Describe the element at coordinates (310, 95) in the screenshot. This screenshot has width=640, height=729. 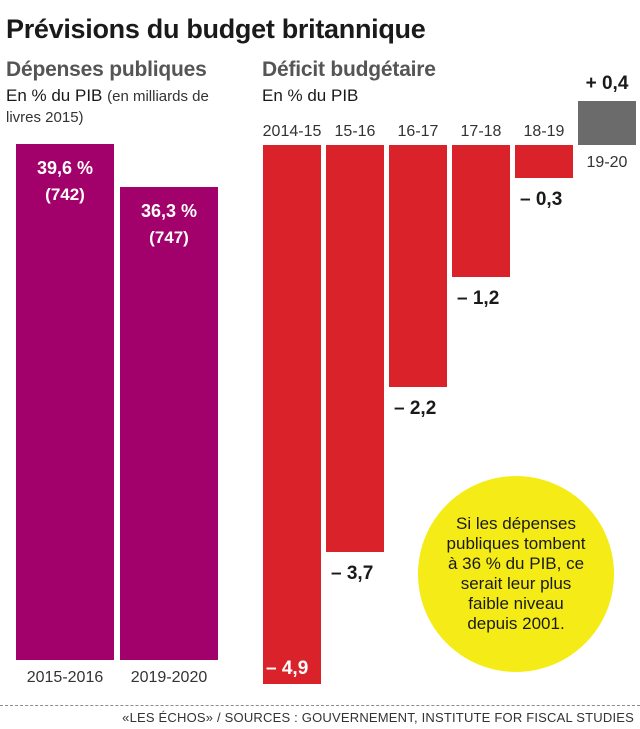
I see `deficit-panel-subtitle: En % du PIB` at that location.